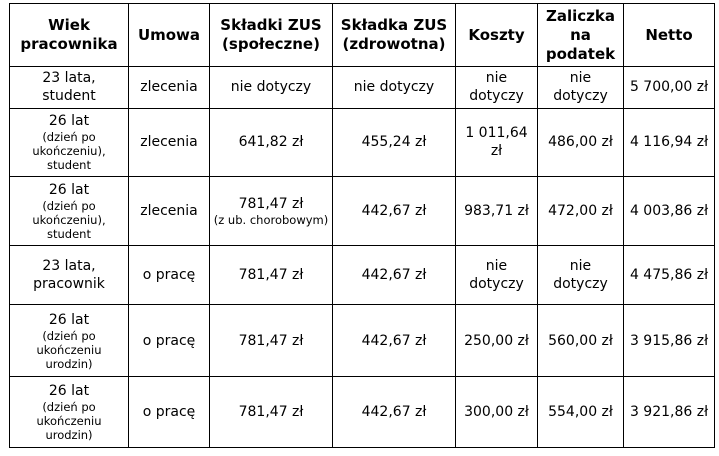 The height and width of the screenshot is (456, 719). Describe the element at coordinates (496, 211) in the screenshot. I see `cell-koszty: 983,71 zł` at that location.